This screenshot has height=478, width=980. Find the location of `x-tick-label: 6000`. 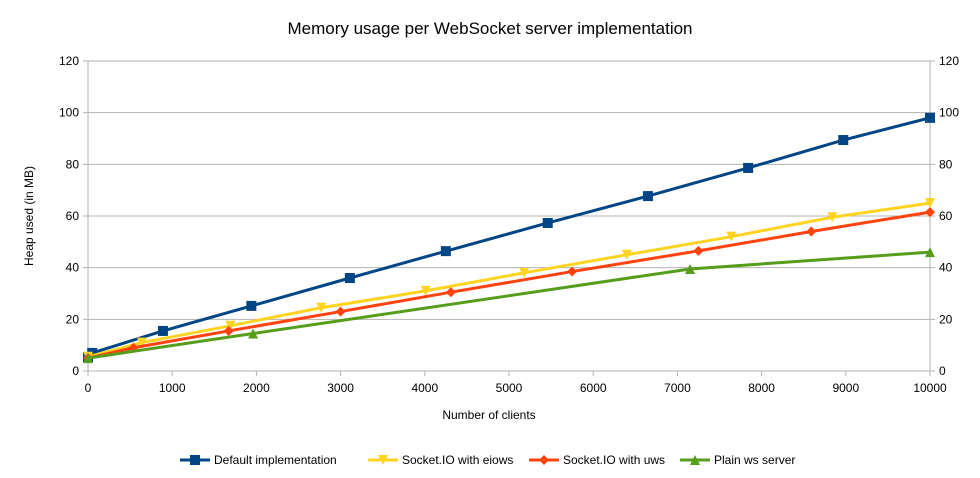

x-tick-label: 6000 is located at coordinates (593, 388).